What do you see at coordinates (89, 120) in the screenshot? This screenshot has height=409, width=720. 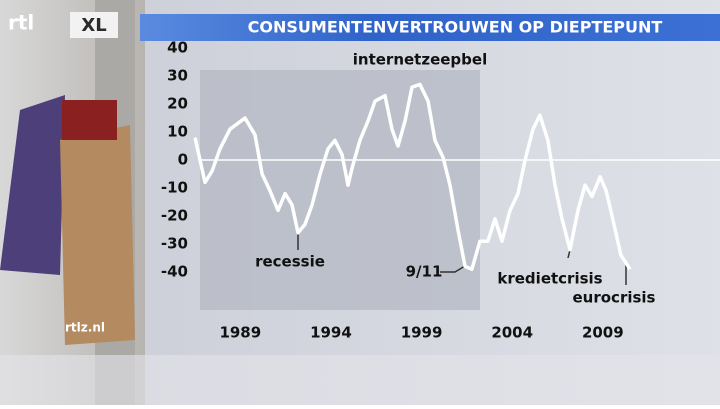 I see `bag-red` at bounding box center [89, 120].